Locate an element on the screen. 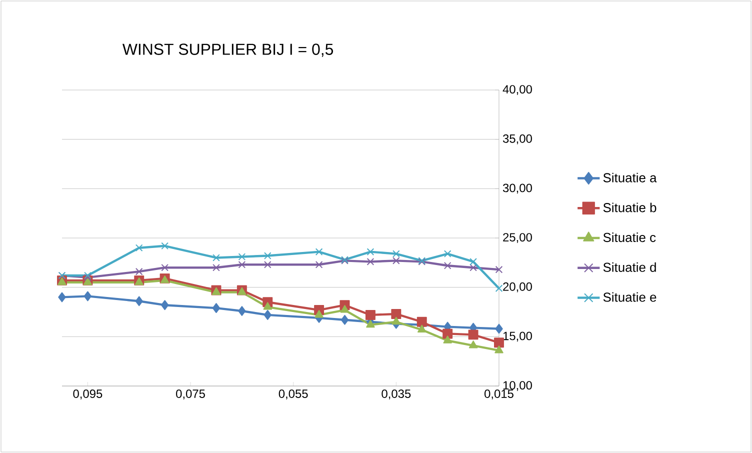 Image resolution: width=752 pixels, height=453 pixels. y-tick-label: 15,00 is located at coordinates (517, 337).